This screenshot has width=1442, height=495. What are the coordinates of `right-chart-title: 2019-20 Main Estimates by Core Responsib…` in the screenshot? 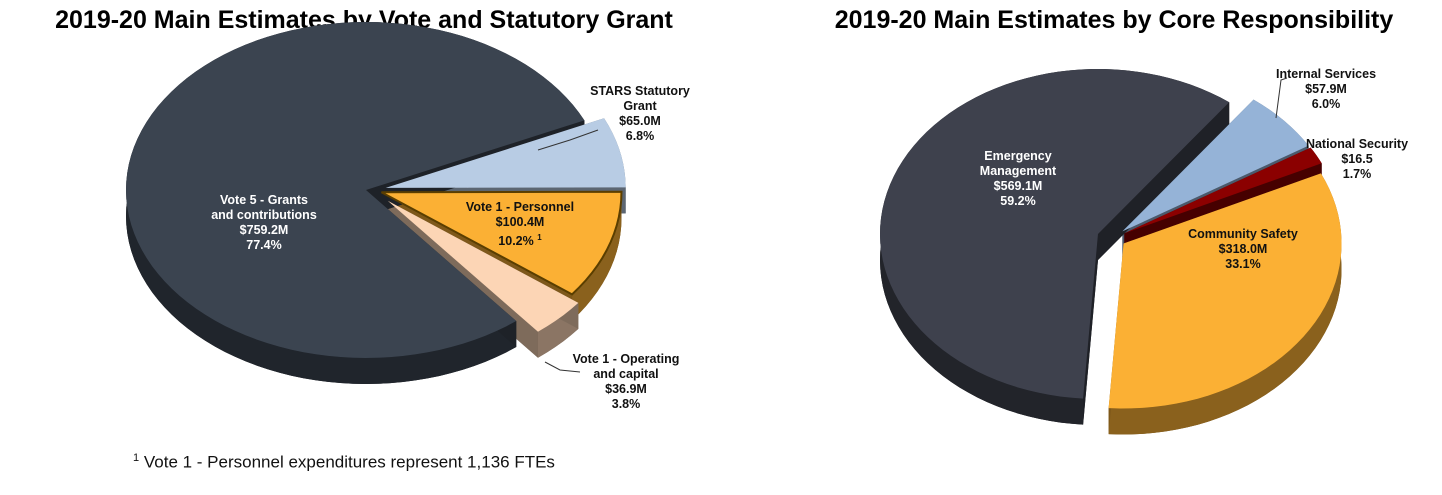 It's located at (1114, 20).